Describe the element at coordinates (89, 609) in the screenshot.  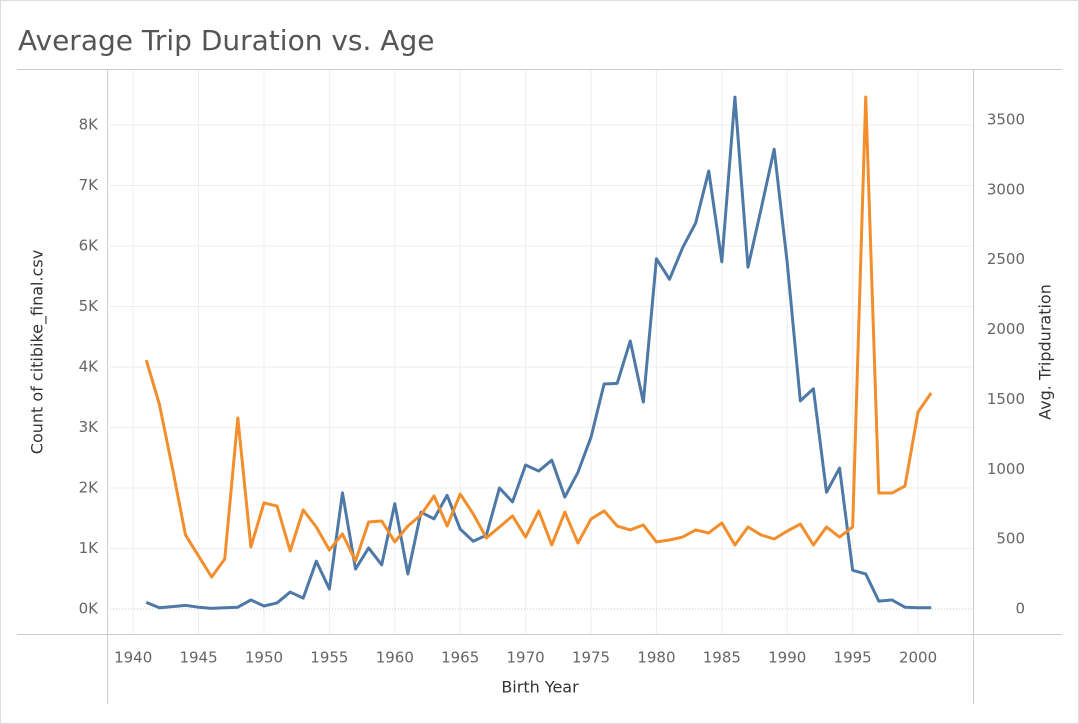
I see `y-tick-label: 0K` at that location.